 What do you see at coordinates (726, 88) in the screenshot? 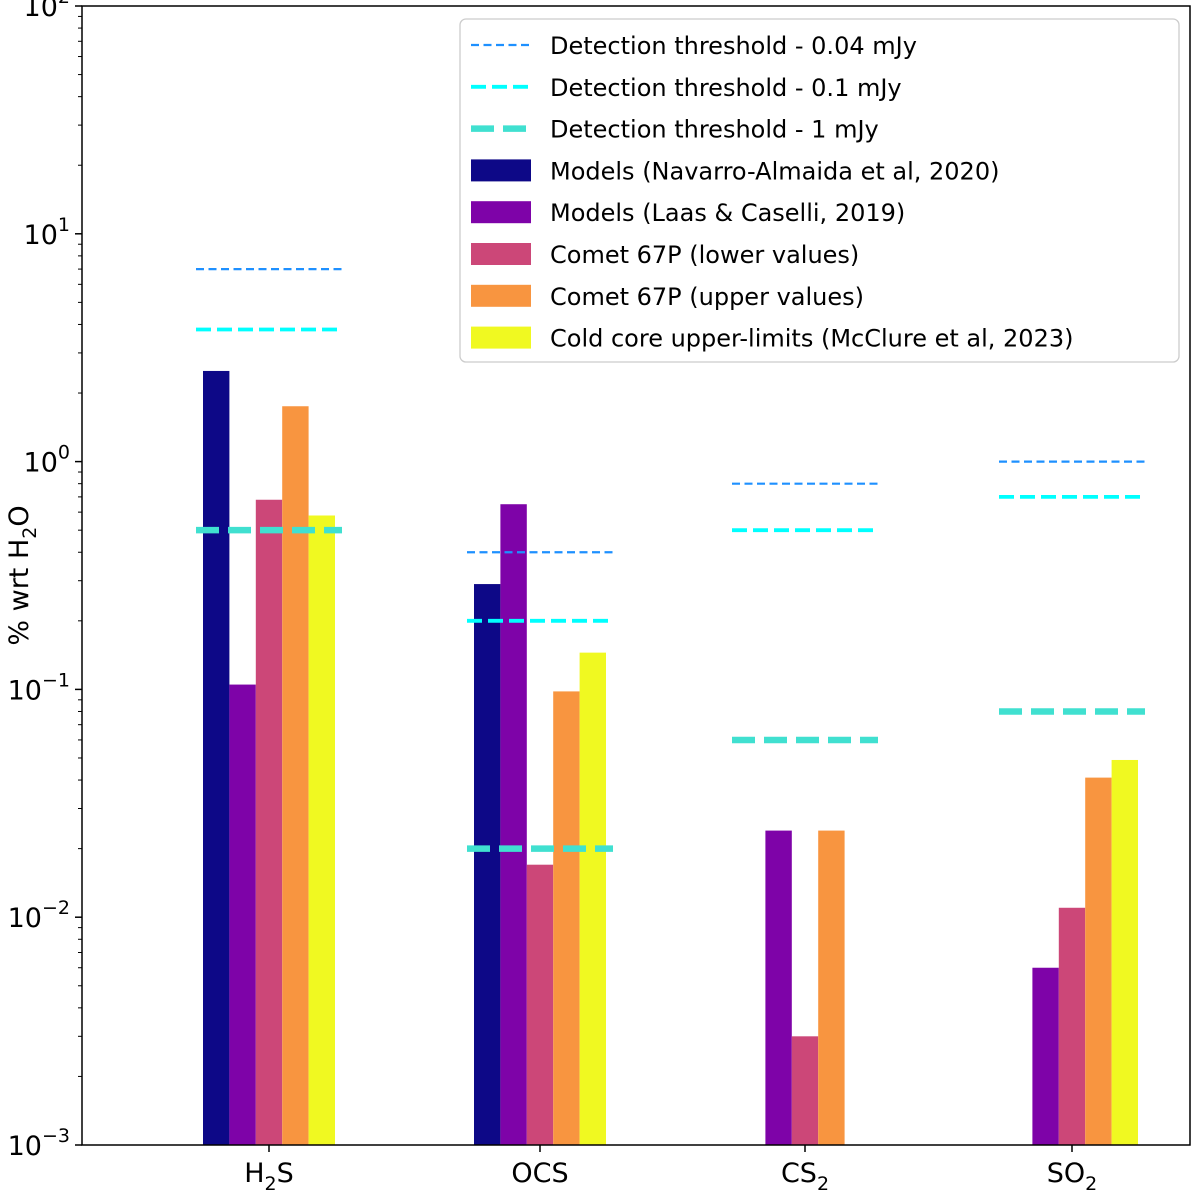
I see `legend-label-threshold-1: Detection threshold - 0.1 mJy` at bounding box center [726, 88].